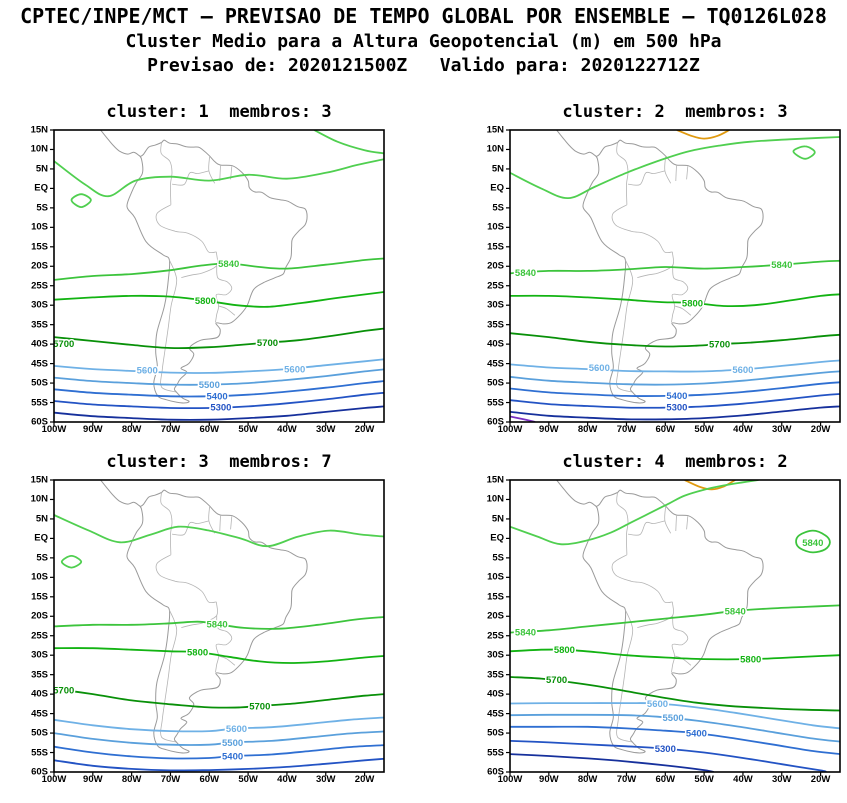 The height and width of the screenshot is (803, 847). What do you see at coordinates (497, 188) in the screenshot?
I see `lat-tick-label: EQ` at bounding box center [497, 188].